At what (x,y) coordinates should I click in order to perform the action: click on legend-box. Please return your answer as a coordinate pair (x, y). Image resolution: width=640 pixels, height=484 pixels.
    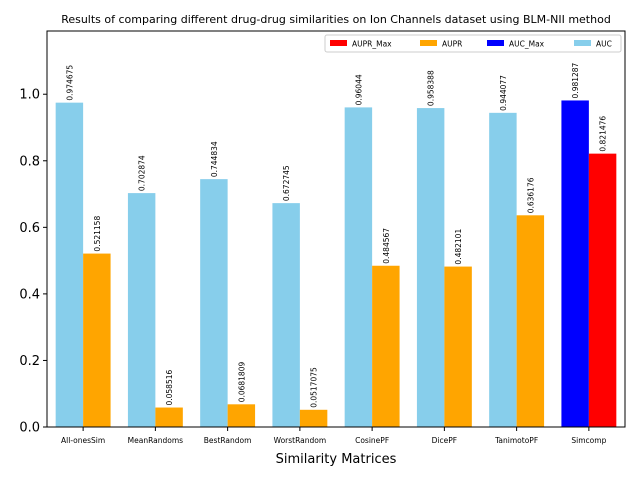
    Looking at the image, I should click on (473, 43).